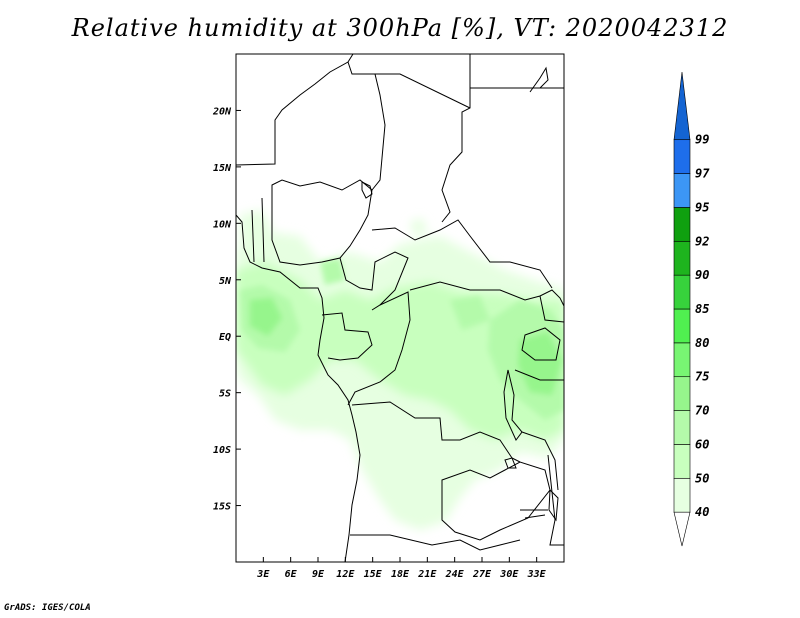 The height and width of the screenshot is (618, 800). What do you see at coordinates (456, 138) in the screenshot?
I see `border-egypt-sudan` at bounding box center [456, 138].